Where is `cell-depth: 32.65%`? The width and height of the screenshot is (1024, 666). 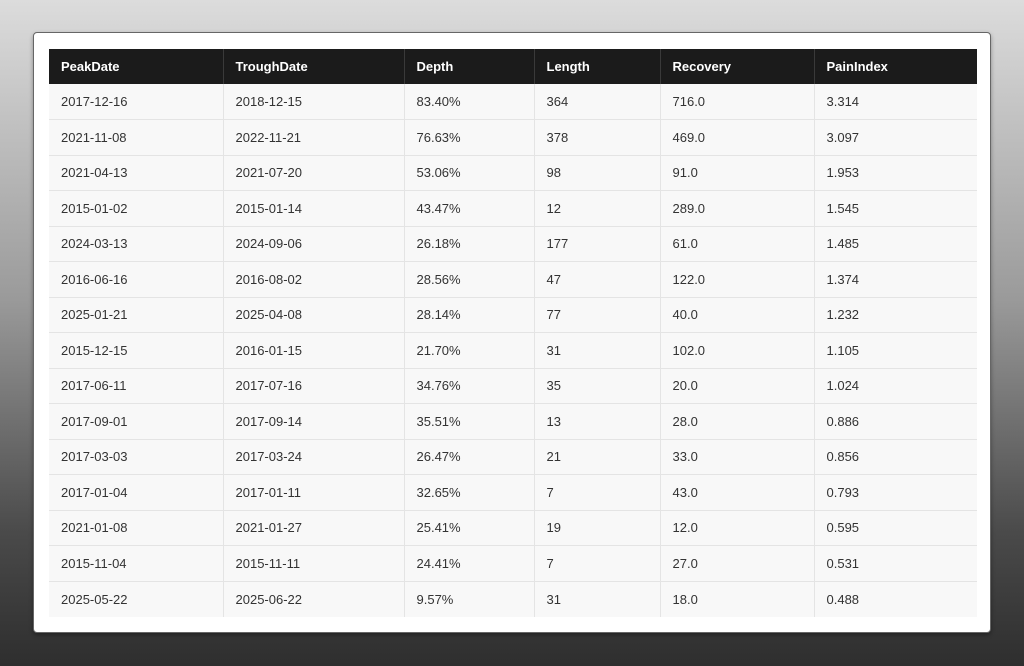 cell-depth: 32.65% is located at coordinates (469, 492).